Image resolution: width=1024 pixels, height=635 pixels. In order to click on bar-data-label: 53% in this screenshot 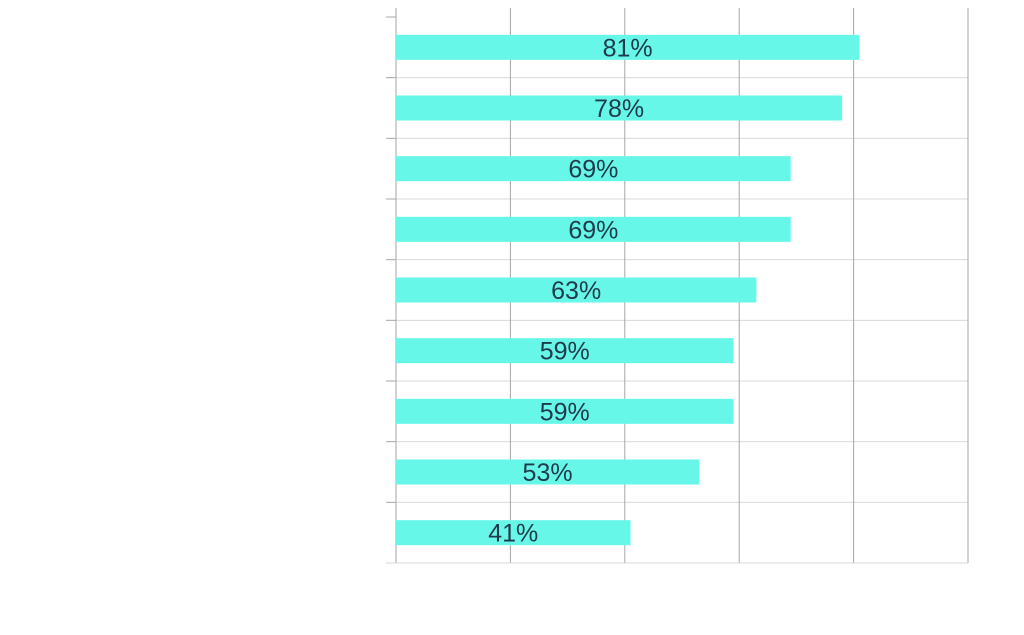, I will do `click(548, 473)`.